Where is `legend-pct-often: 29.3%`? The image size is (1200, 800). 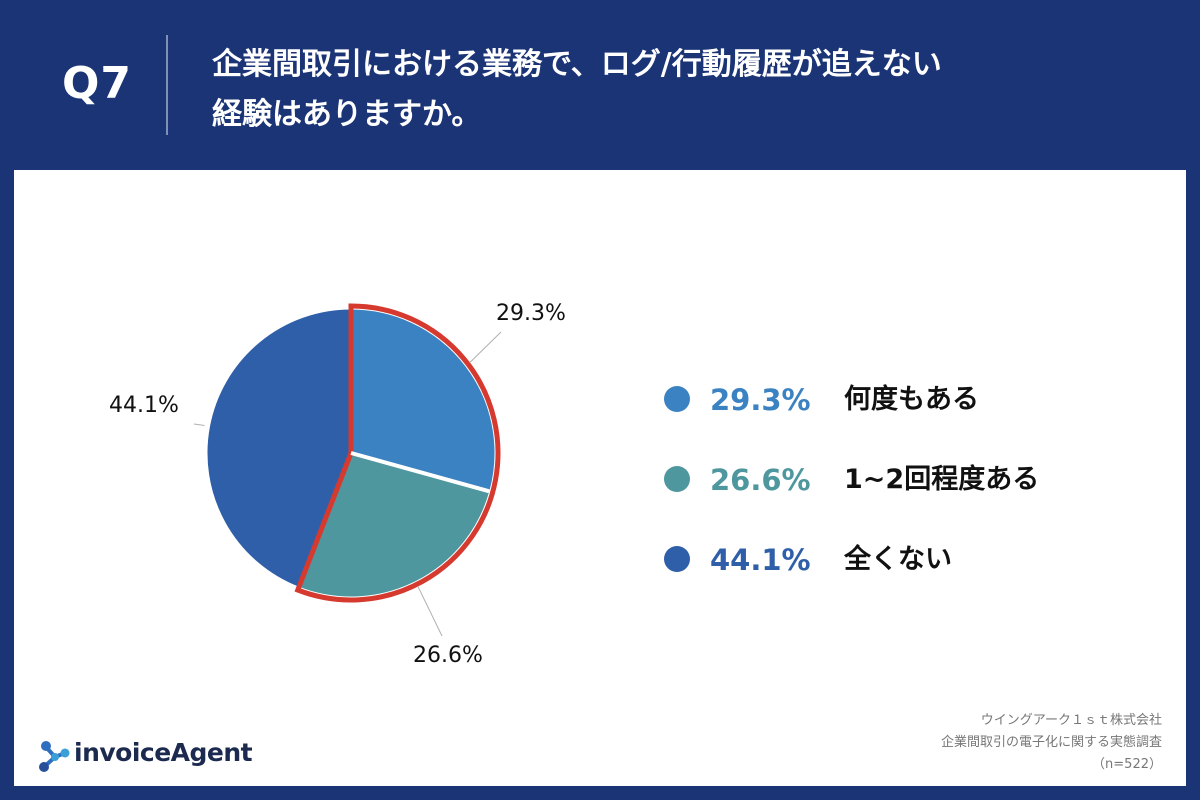 legend-pct-often: 29.3% is located at coordinates (760, 400).